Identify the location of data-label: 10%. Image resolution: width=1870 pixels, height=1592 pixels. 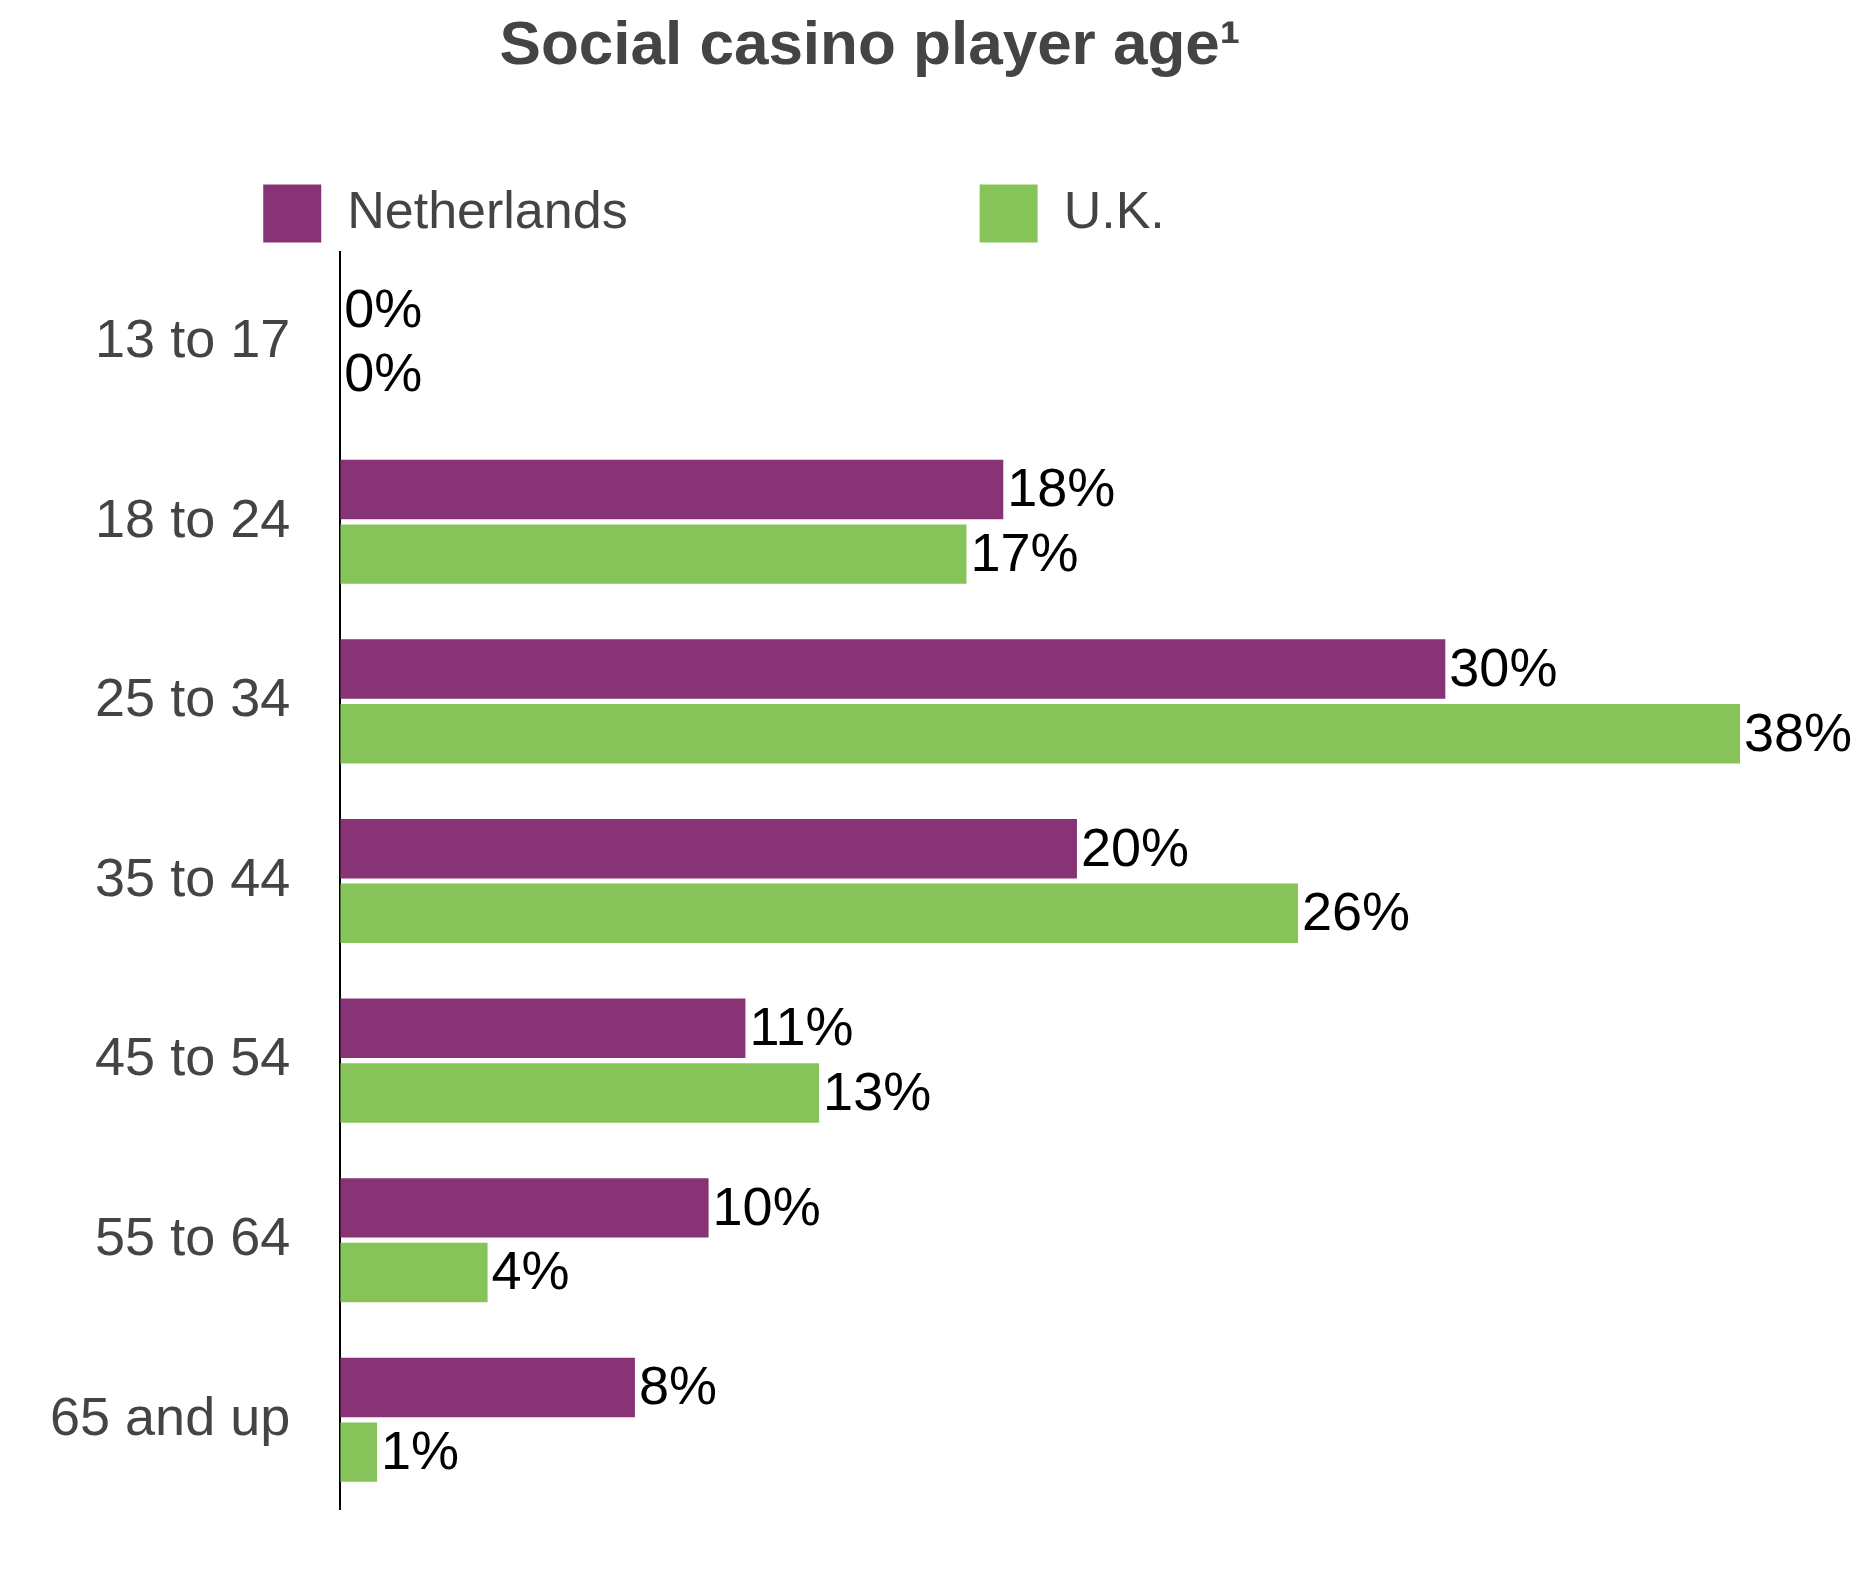
(766, 1205).